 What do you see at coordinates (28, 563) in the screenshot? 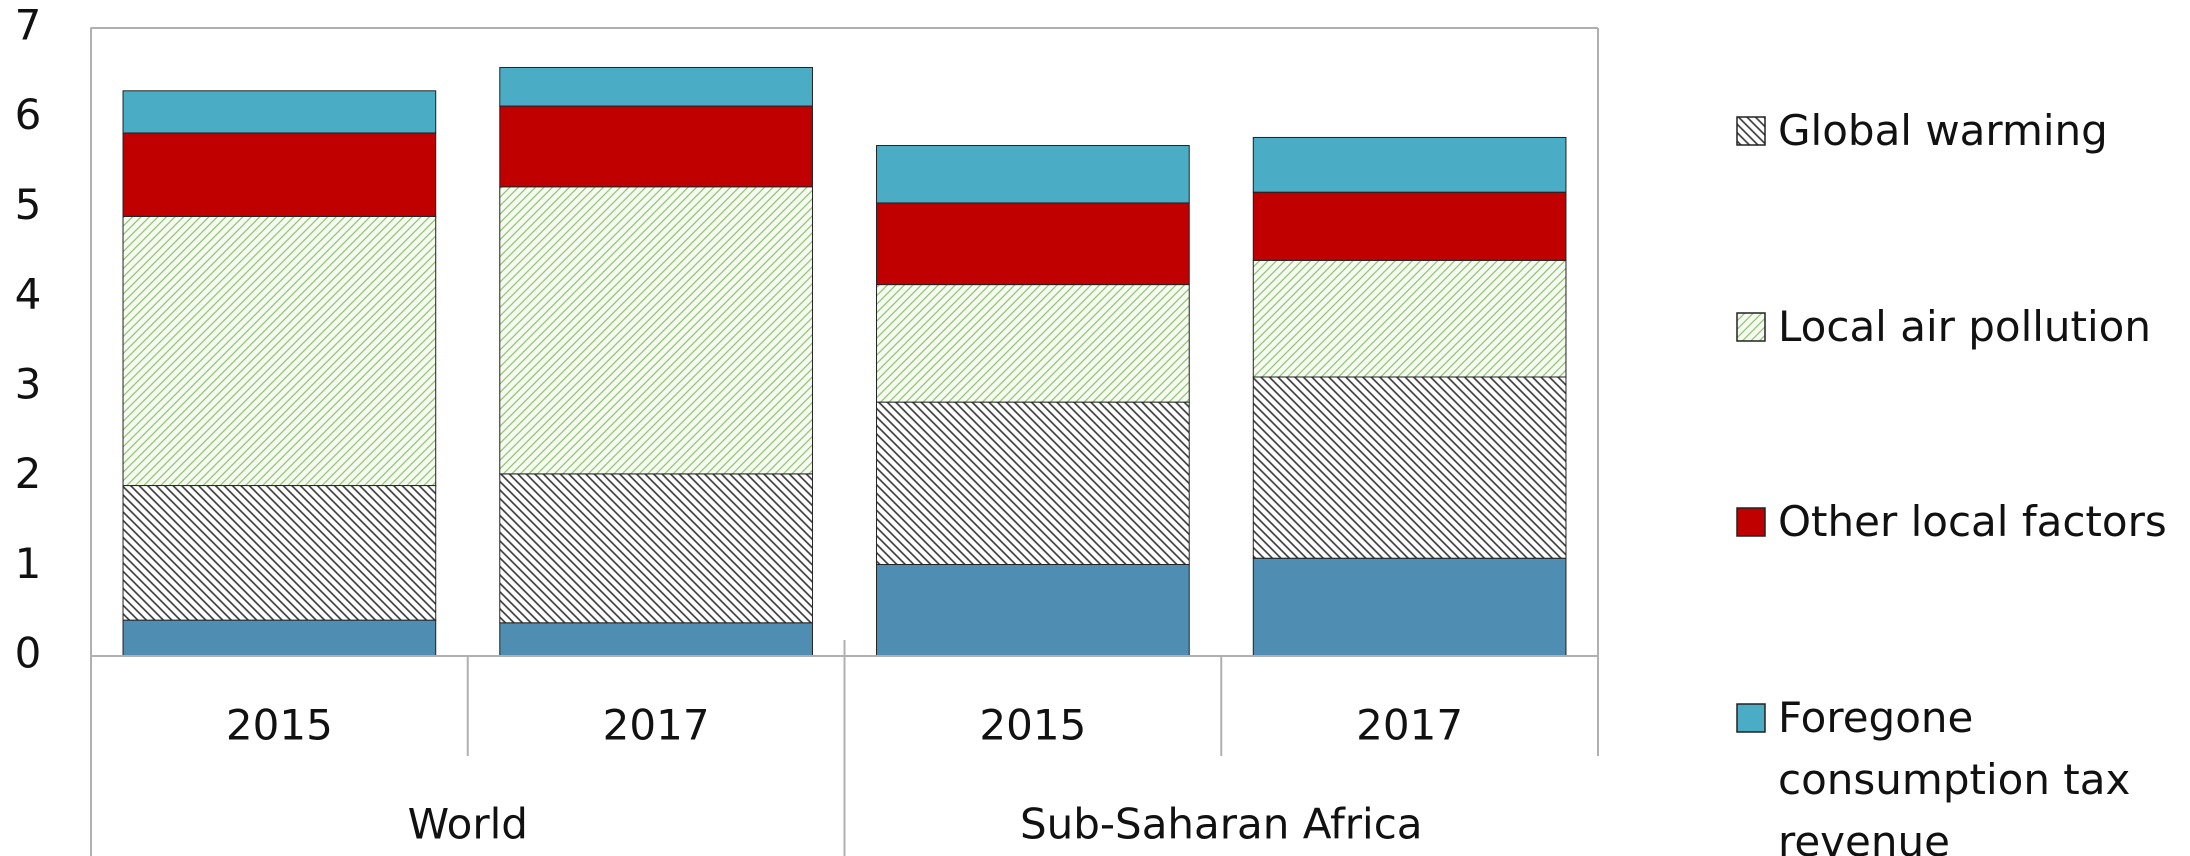
I see `y-tick-label: 1` at bounding box center [28, 563].